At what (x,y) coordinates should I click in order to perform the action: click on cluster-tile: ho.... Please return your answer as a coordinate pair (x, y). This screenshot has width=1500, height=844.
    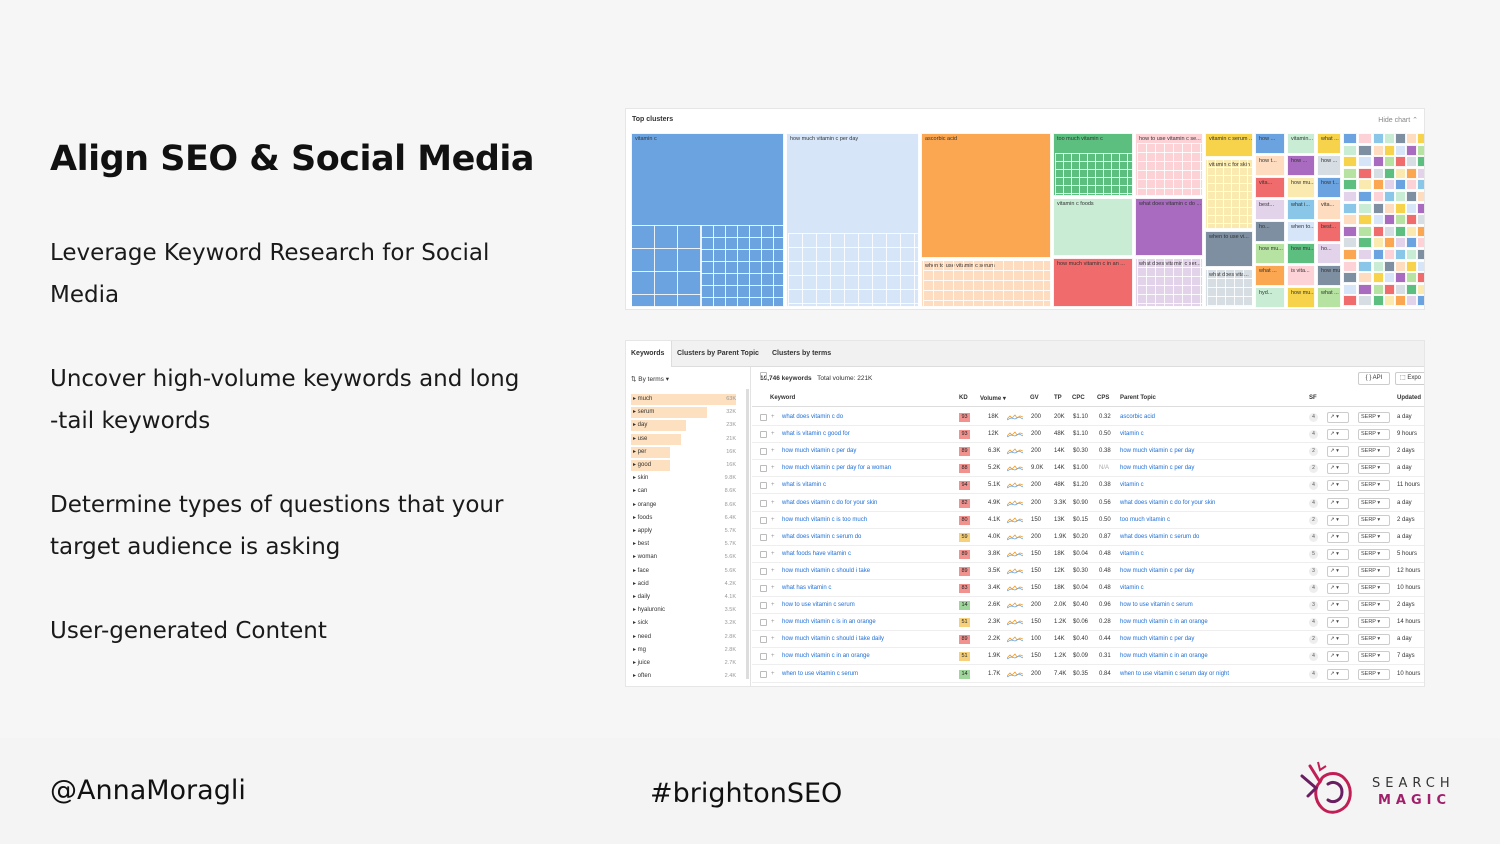
    Looking at the image, I should click on (1270, 231).